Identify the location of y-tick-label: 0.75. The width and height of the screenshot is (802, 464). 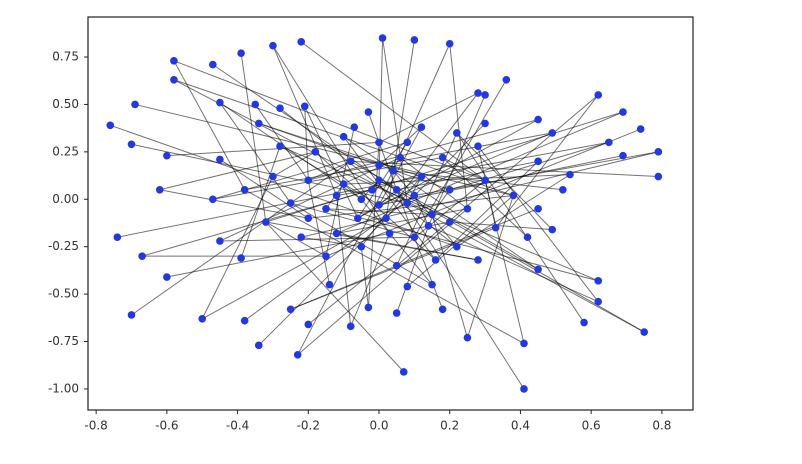
(65, 57).